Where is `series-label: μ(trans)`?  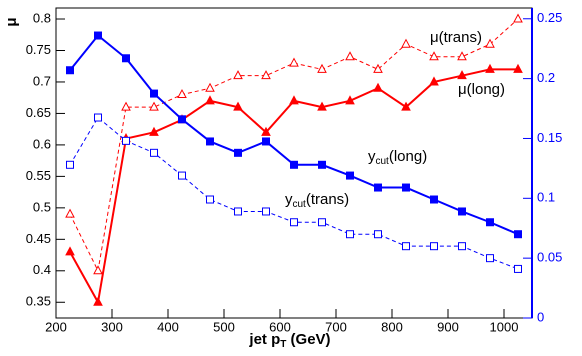 series-label: μ(trans) is located at coordinates (456, 37).